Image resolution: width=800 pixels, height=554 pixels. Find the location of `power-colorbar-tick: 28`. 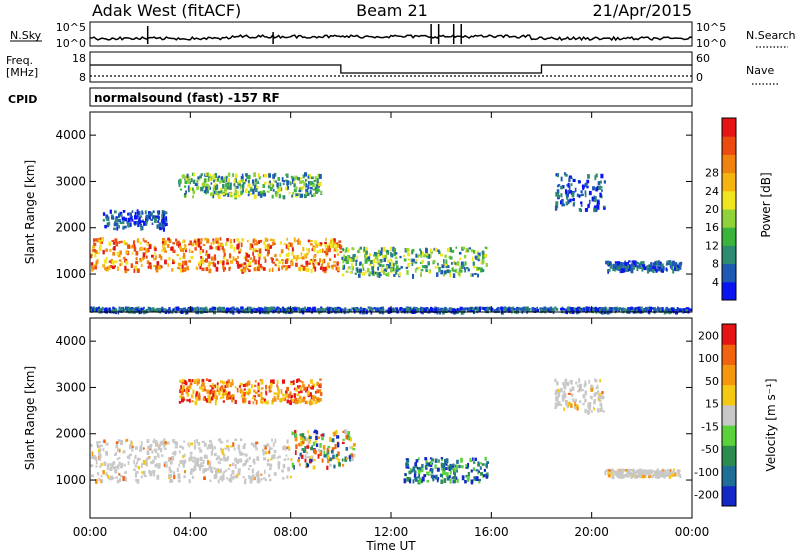

power-colorbar-tick: 28 is located at coordinates (712, 173).